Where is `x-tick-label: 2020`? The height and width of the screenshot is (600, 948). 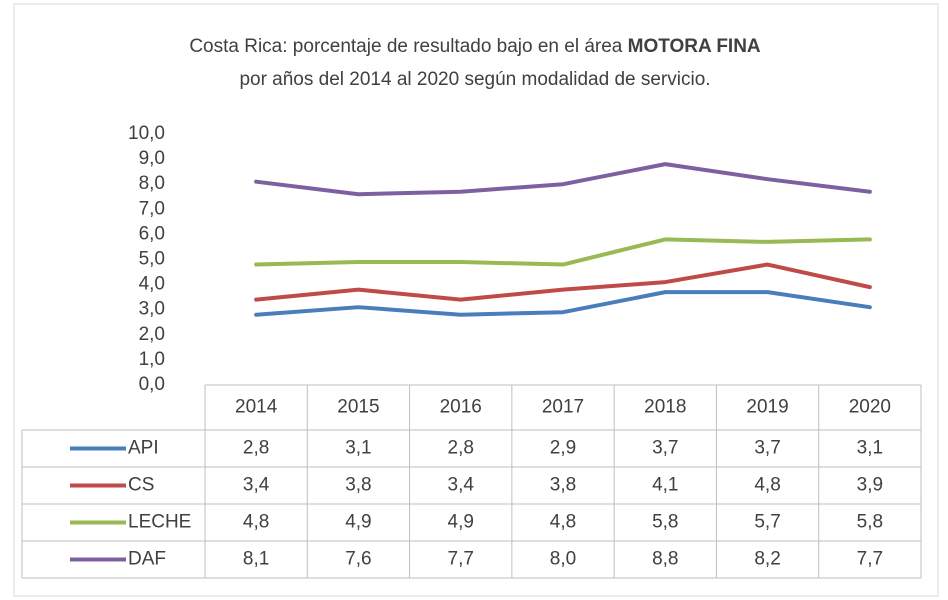 x-tick-label: 2020 is located at coordinates (870, 407).